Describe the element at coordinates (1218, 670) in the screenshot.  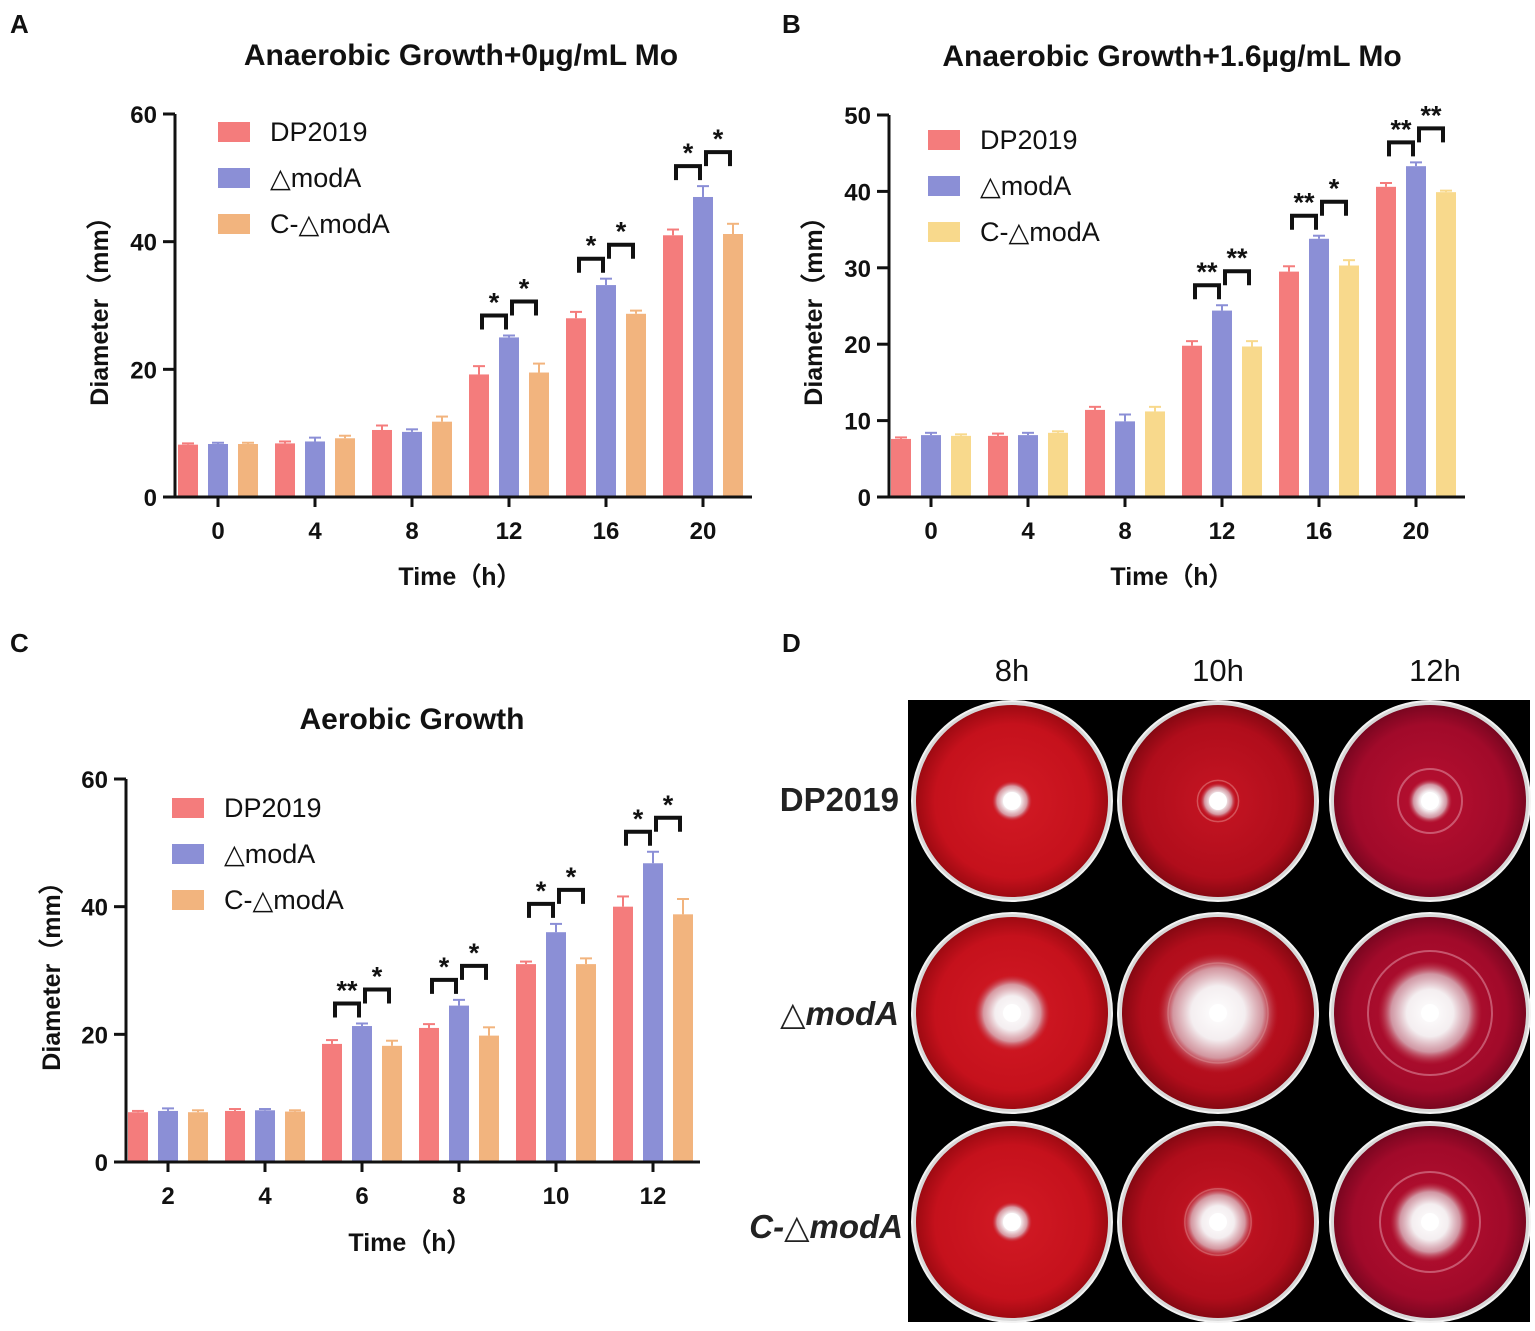
I see `column-label-10h: 10h` at that location.